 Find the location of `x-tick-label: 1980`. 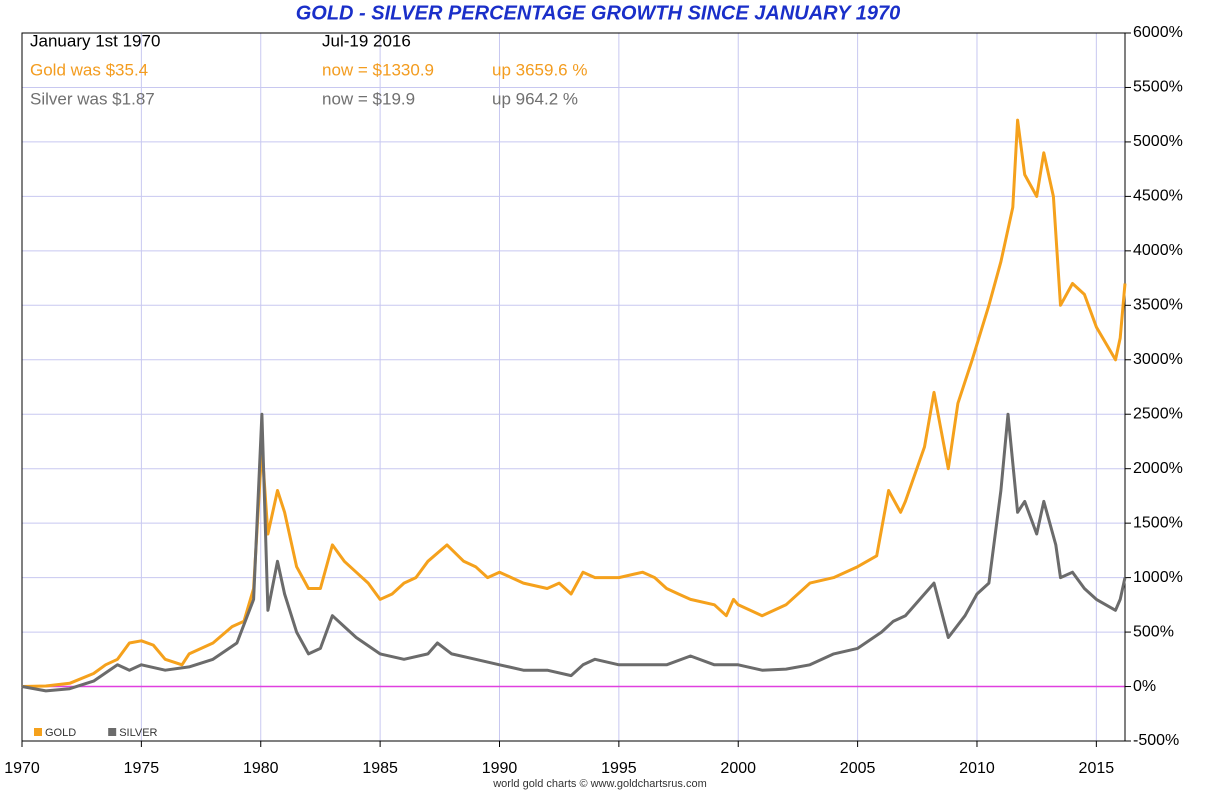

x-tick-label: 1980 is located at coordinates (261, 768).